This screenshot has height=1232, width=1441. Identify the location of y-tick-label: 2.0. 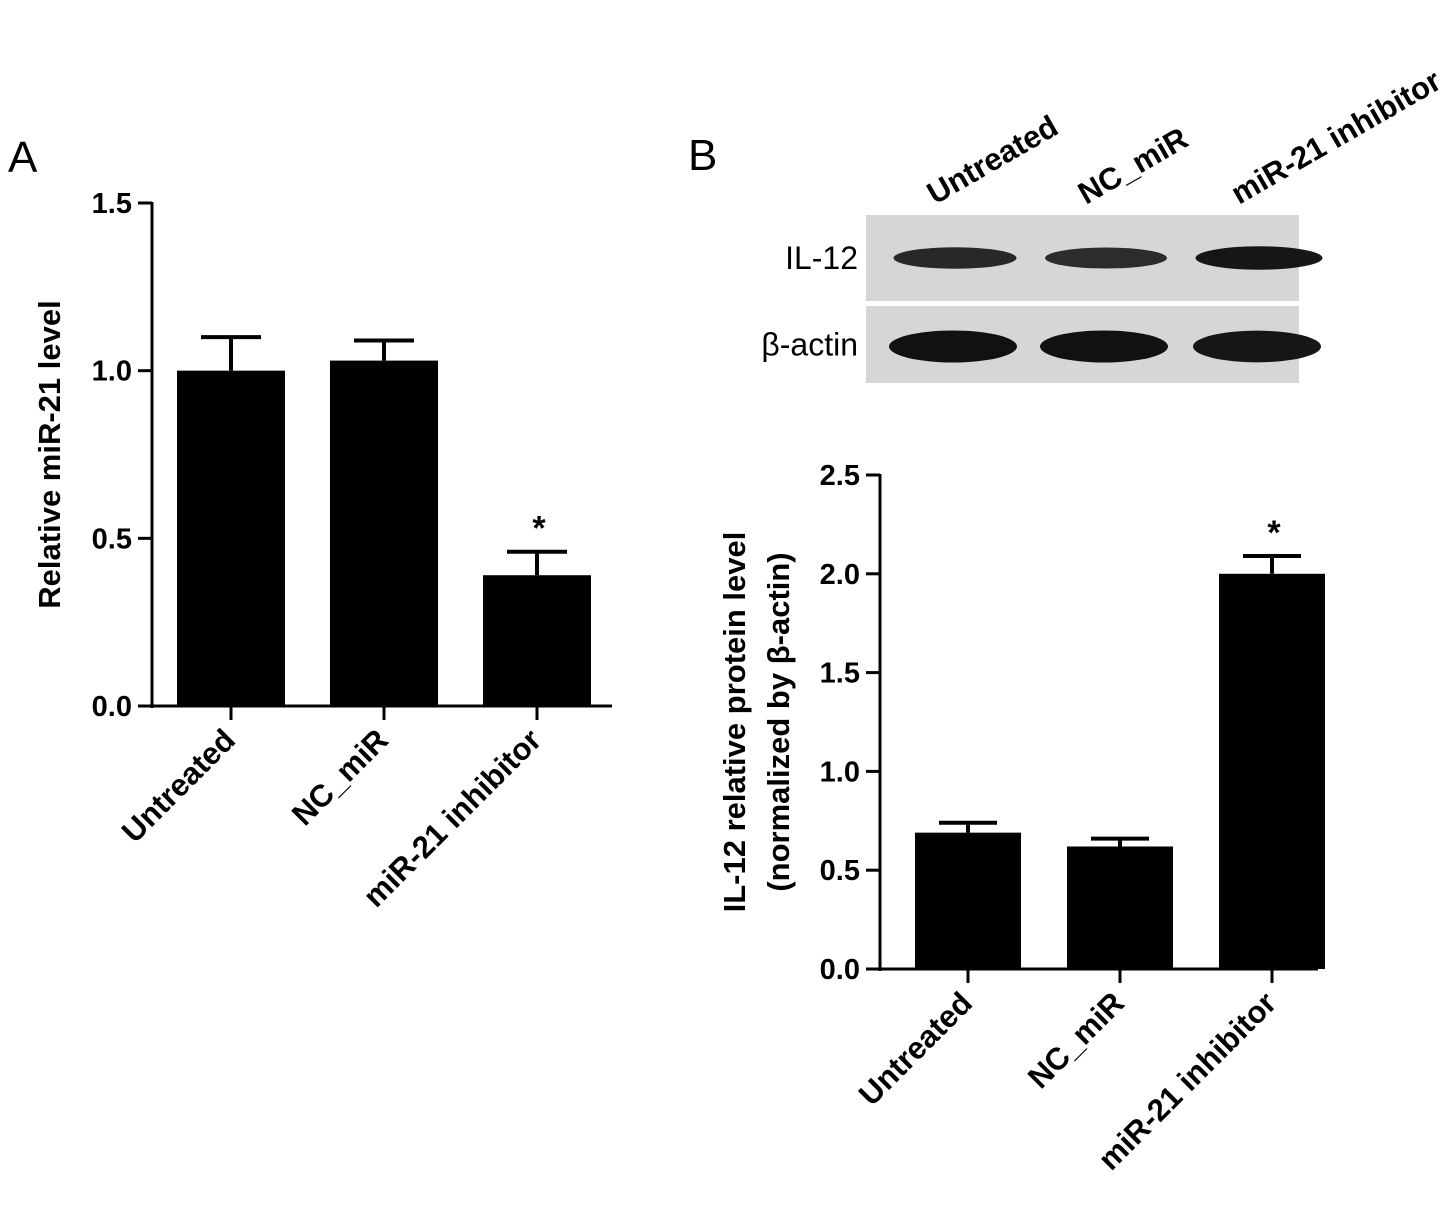
(840, 575).